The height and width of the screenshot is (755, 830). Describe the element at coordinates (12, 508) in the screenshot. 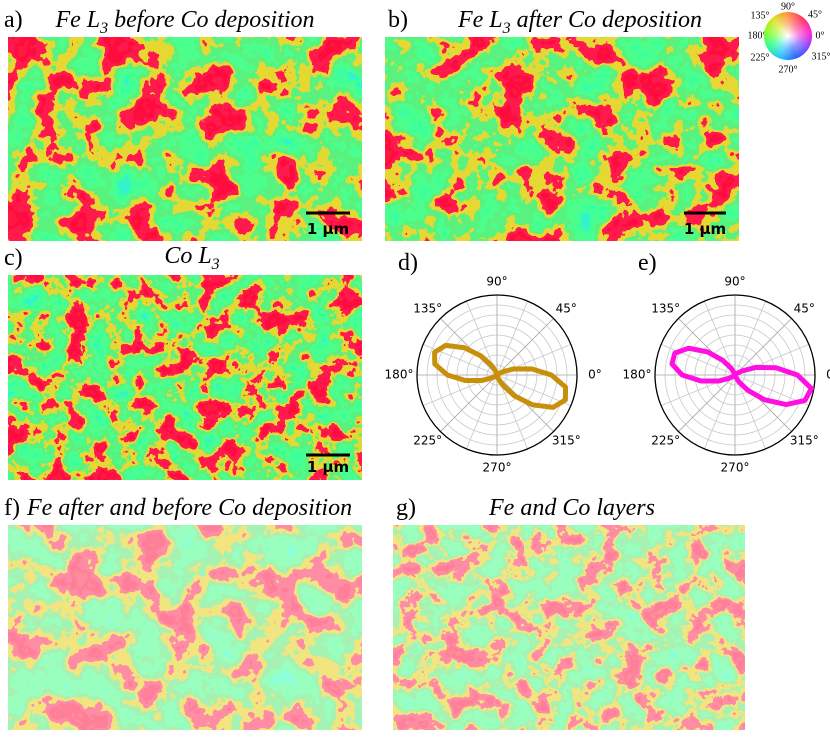

I see `panel-label: f)` at that location.